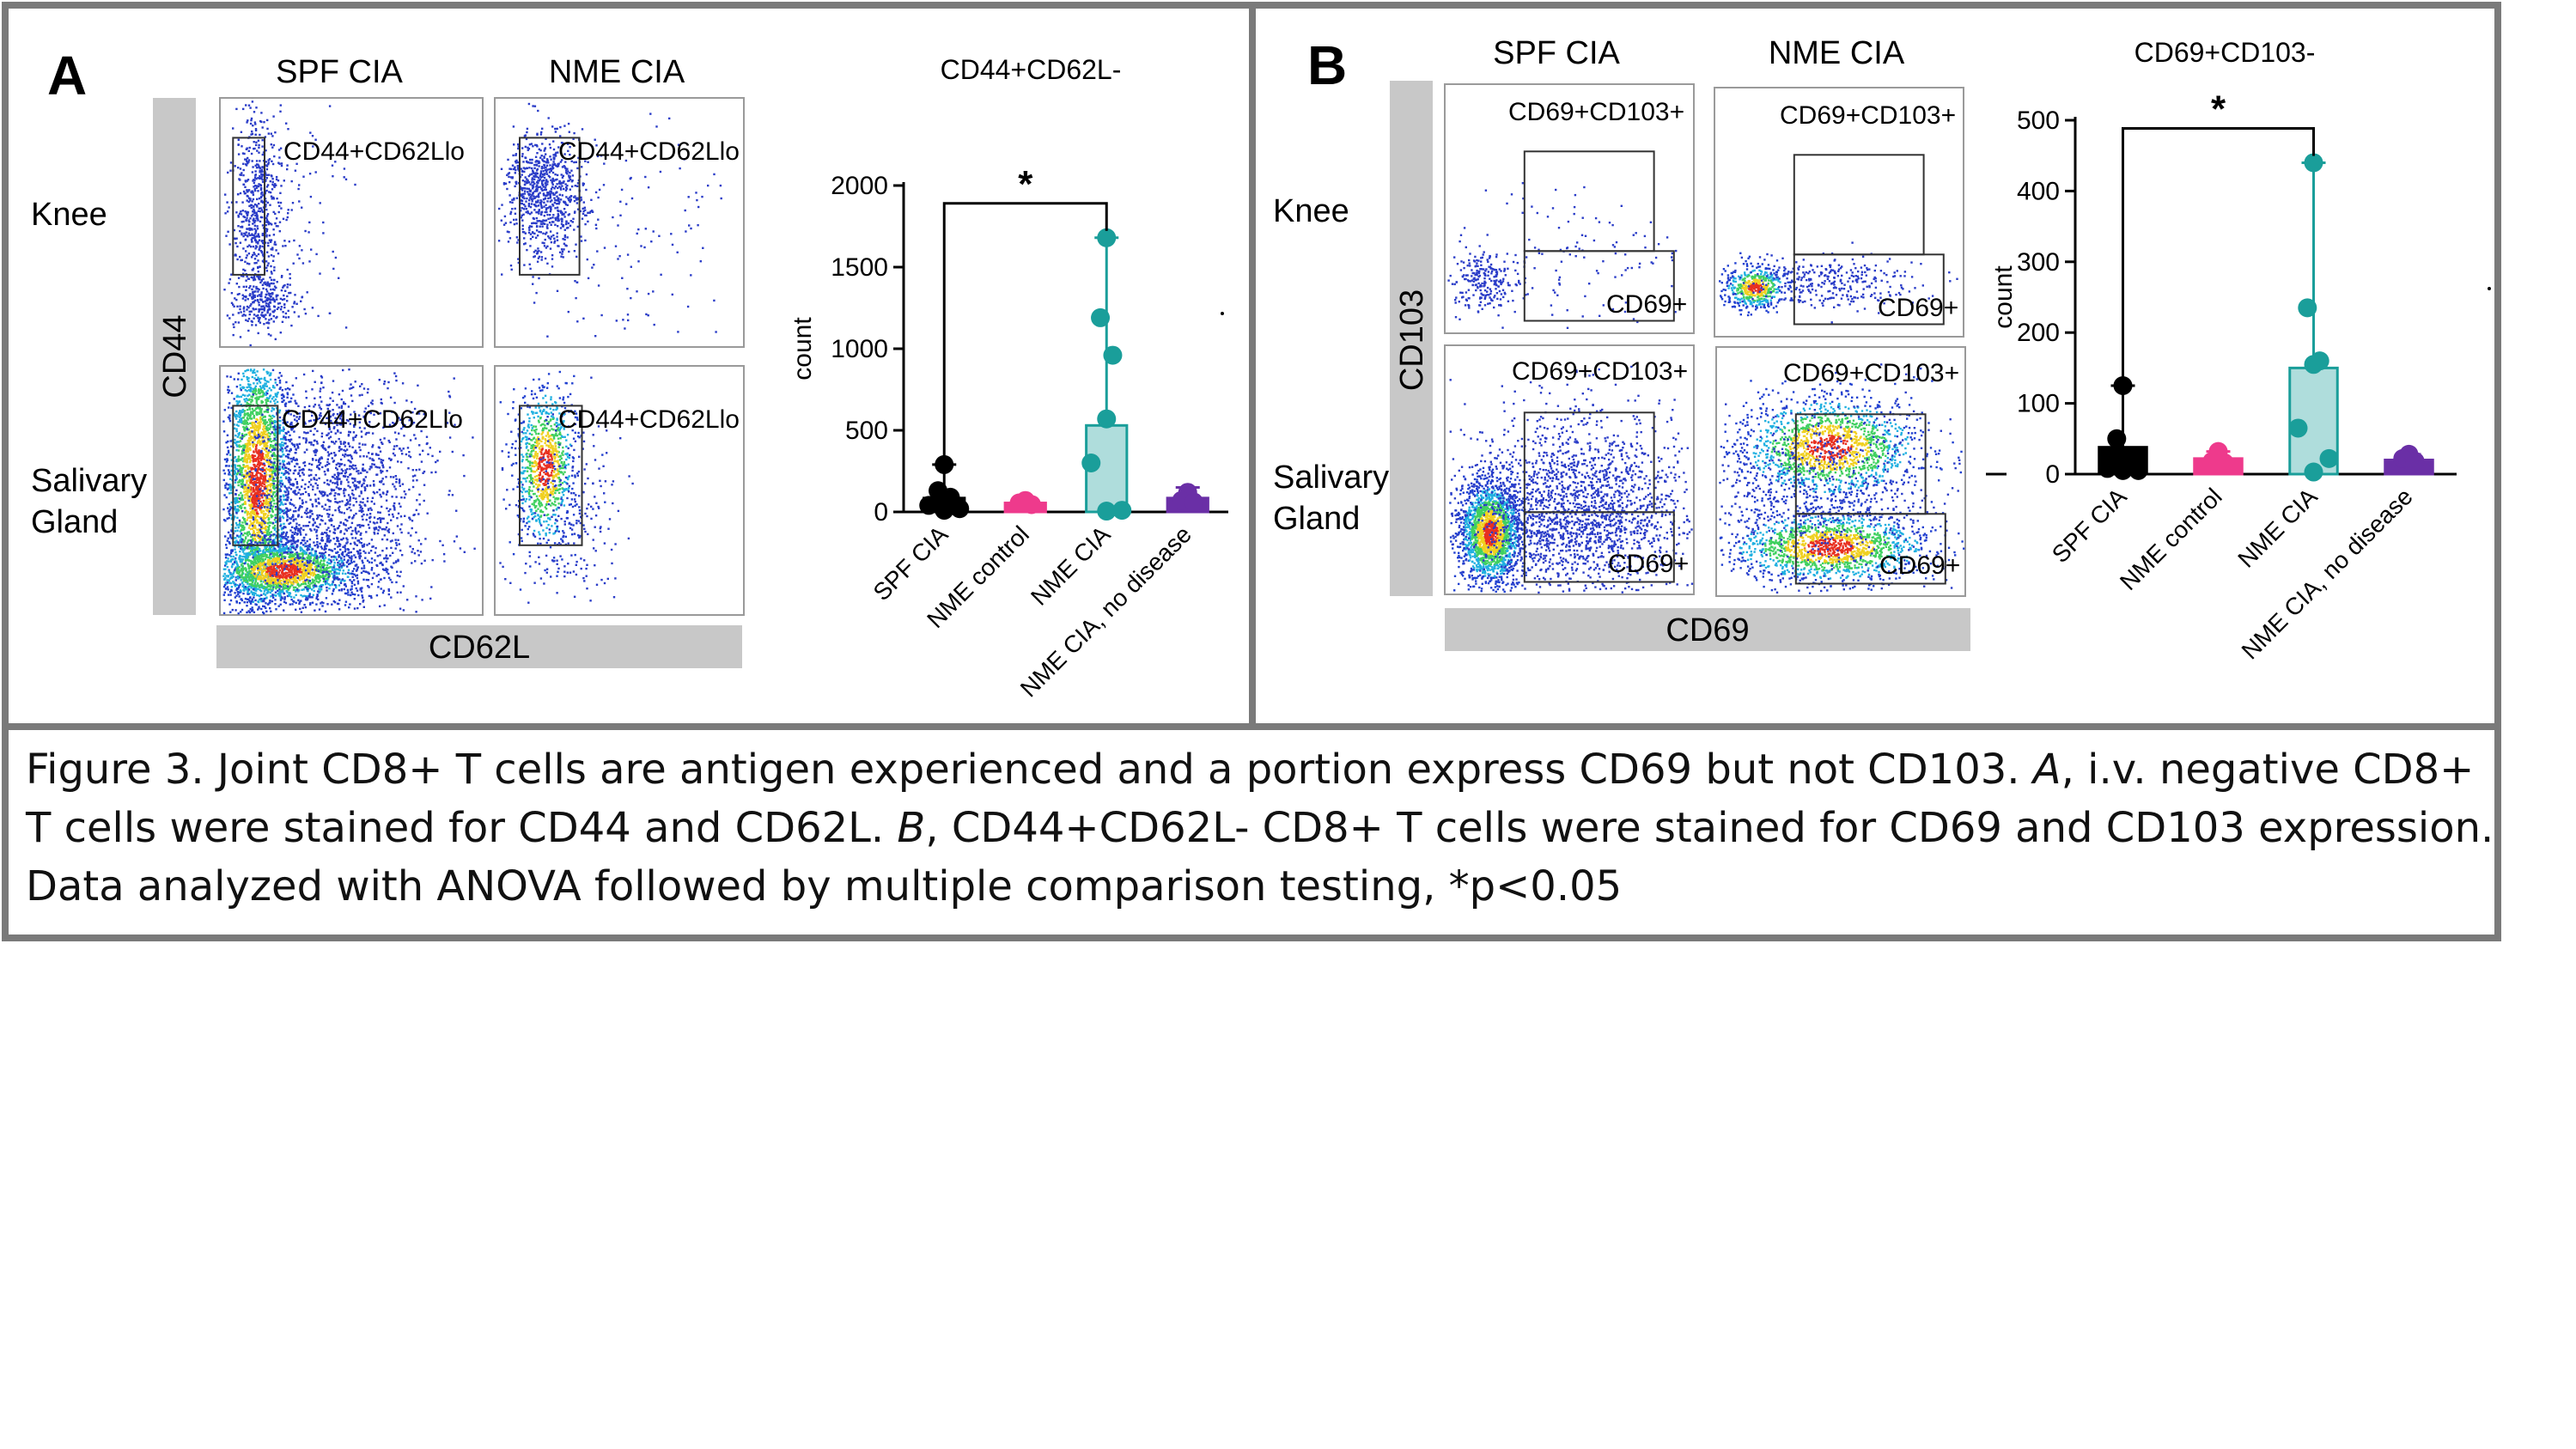 The width and height of the screenshot is (2576, 1449). What do you see at coordinates (649, 151) in the screenshot?
I see `plot-a-knee-nme-gate-label: CD44+CD62Llo` at bounding box center [649, 151].